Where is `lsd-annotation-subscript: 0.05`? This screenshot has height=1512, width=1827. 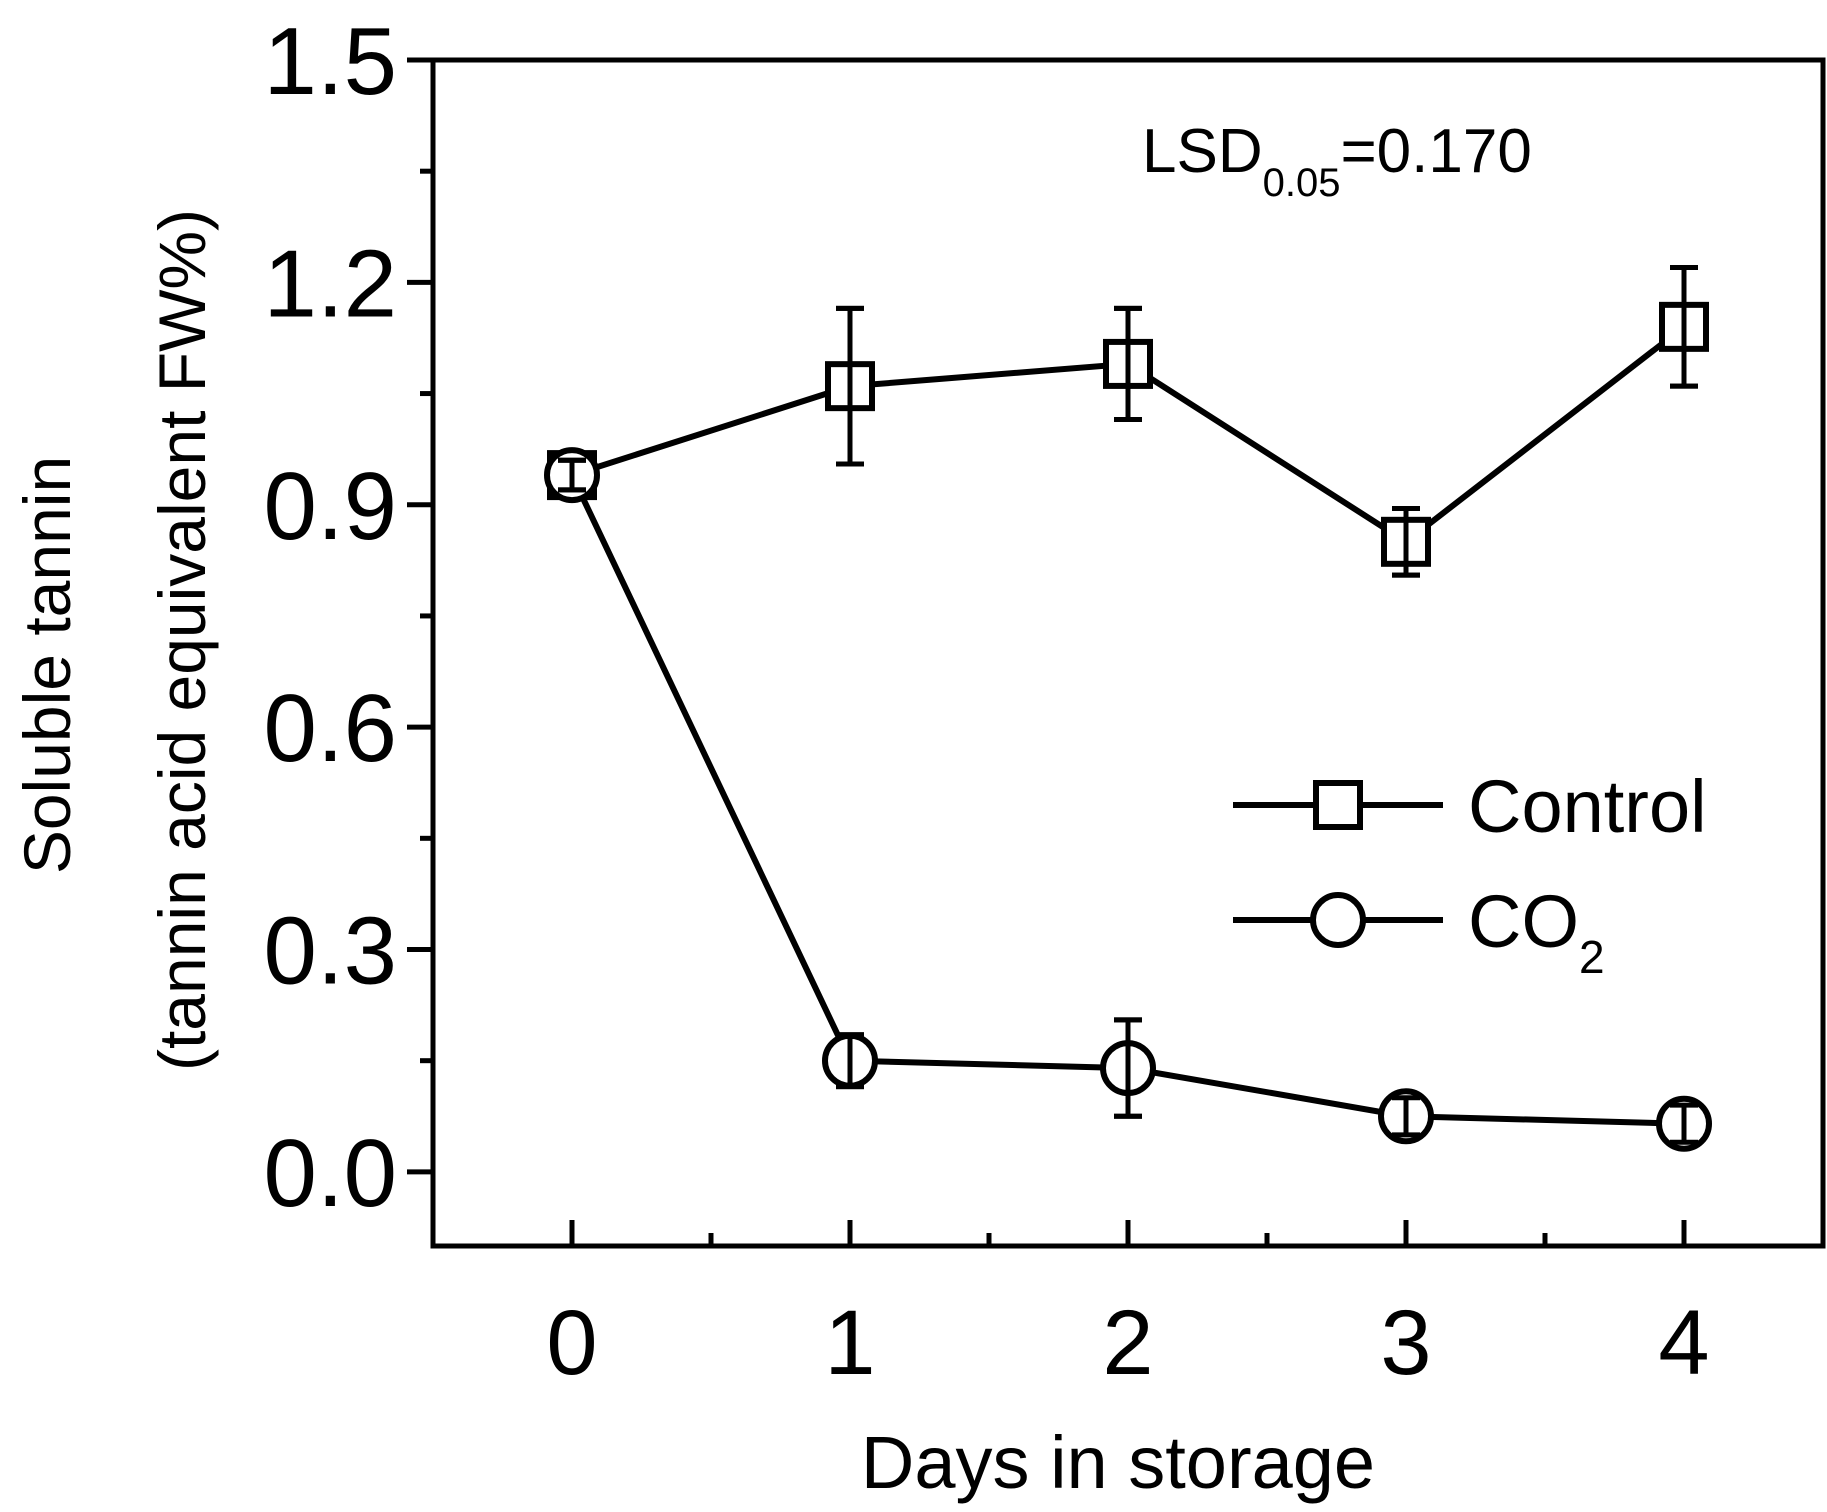
lsd-annotation-subscript: 0.05 is located at coordinates (1302, 183).